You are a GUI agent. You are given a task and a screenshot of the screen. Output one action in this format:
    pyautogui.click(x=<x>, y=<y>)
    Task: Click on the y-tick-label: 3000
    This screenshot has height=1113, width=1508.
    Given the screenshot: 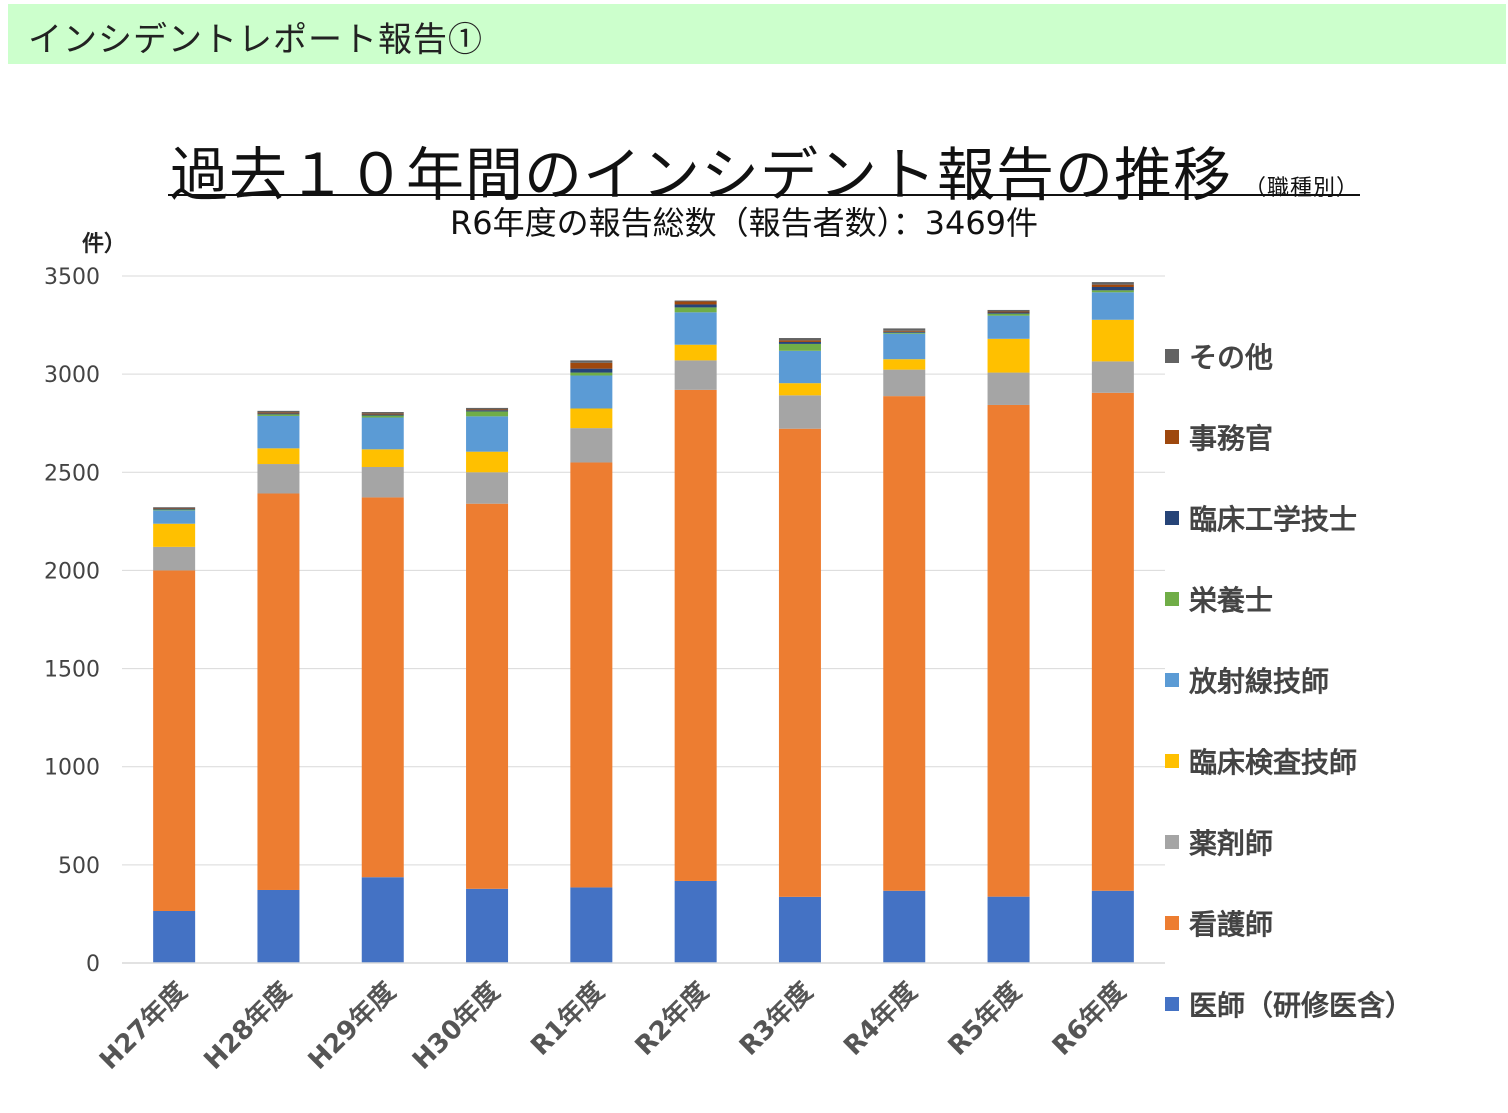 What is the action you would take?
    pyautogui.click(x=72, y=375)
    